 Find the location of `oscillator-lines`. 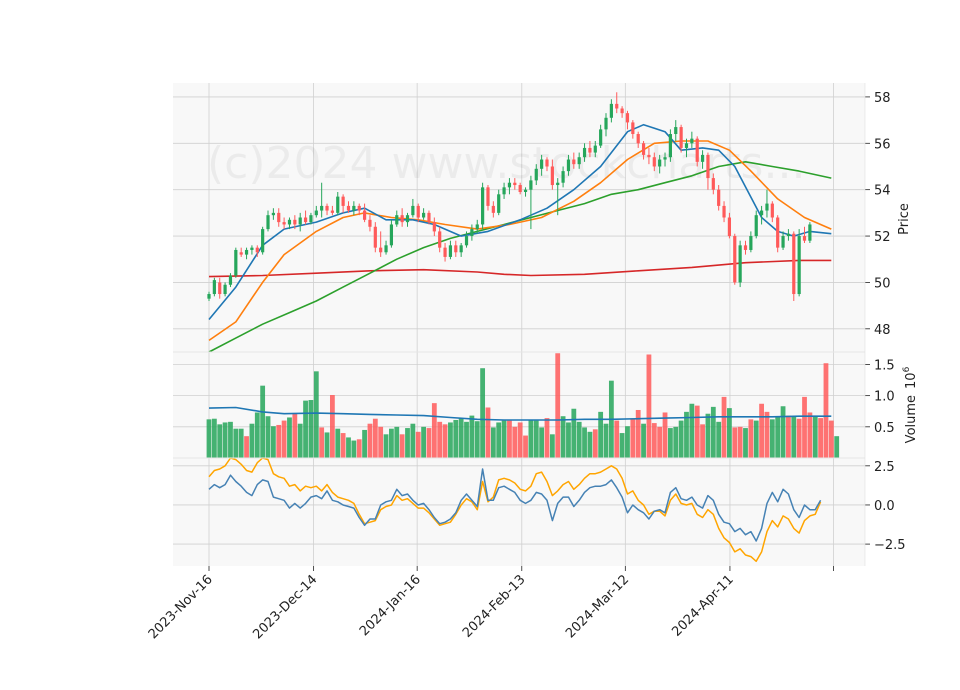

oscillator-lines is located at coordinates (515, 510).